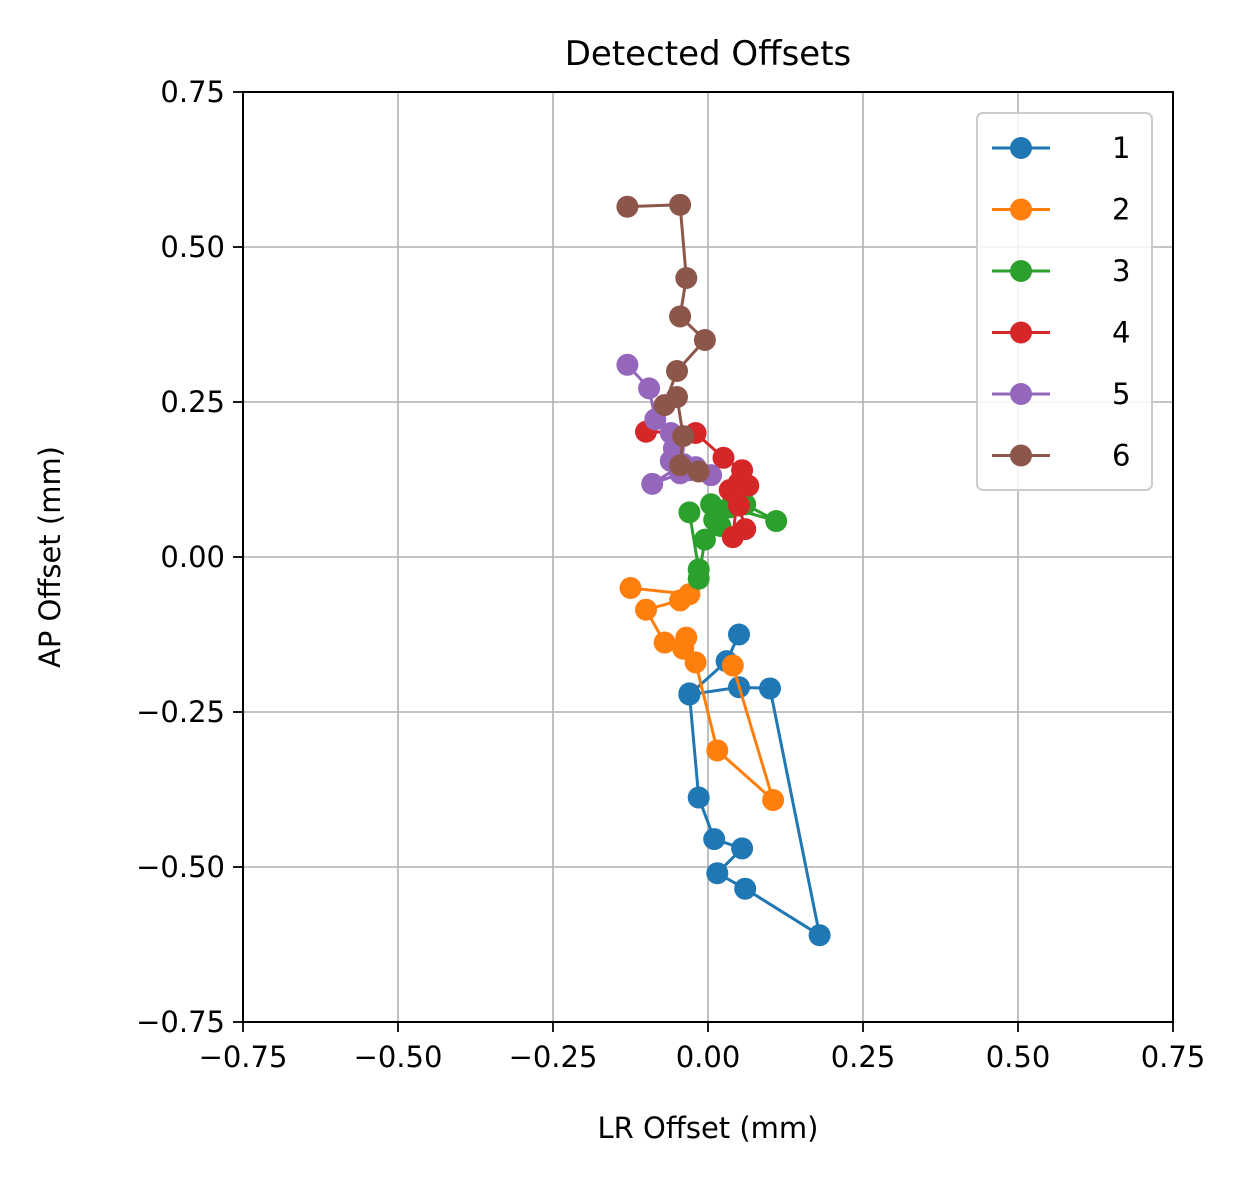 The width and height of the screenshot is (1249, 1178). I want to click on legend-box, so click(1064, 301).